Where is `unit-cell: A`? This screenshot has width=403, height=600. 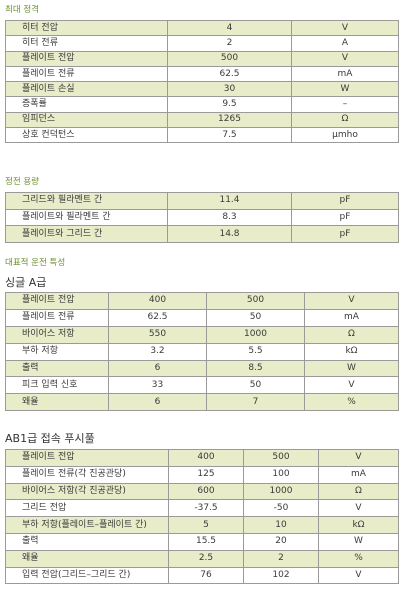 unit-cell: A is located at coordinates (345, 43).